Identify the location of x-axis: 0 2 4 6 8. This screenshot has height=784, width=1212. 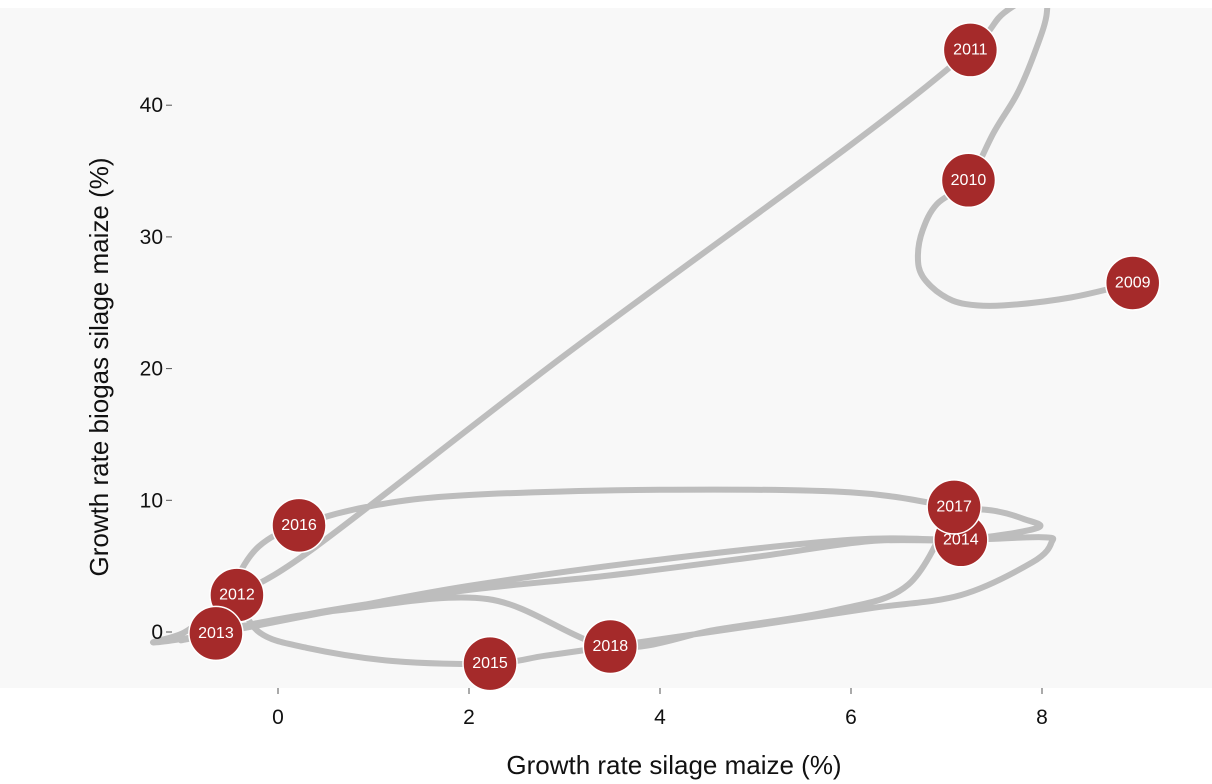
(660, 708).